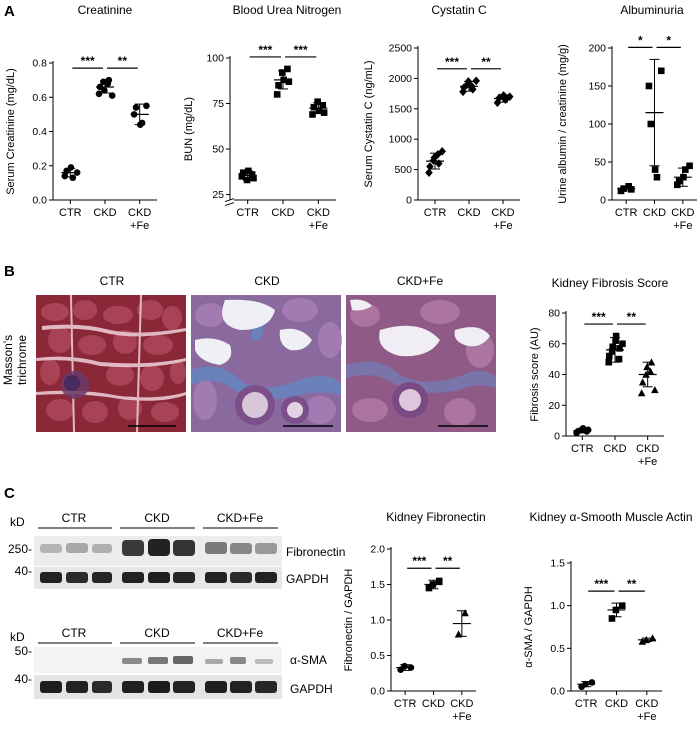  What do you see at coordinates (349, 620) in the screenshot?
I see `y-axis-label: Fibronectin / GAPDH` at bounding box center [349, 620].